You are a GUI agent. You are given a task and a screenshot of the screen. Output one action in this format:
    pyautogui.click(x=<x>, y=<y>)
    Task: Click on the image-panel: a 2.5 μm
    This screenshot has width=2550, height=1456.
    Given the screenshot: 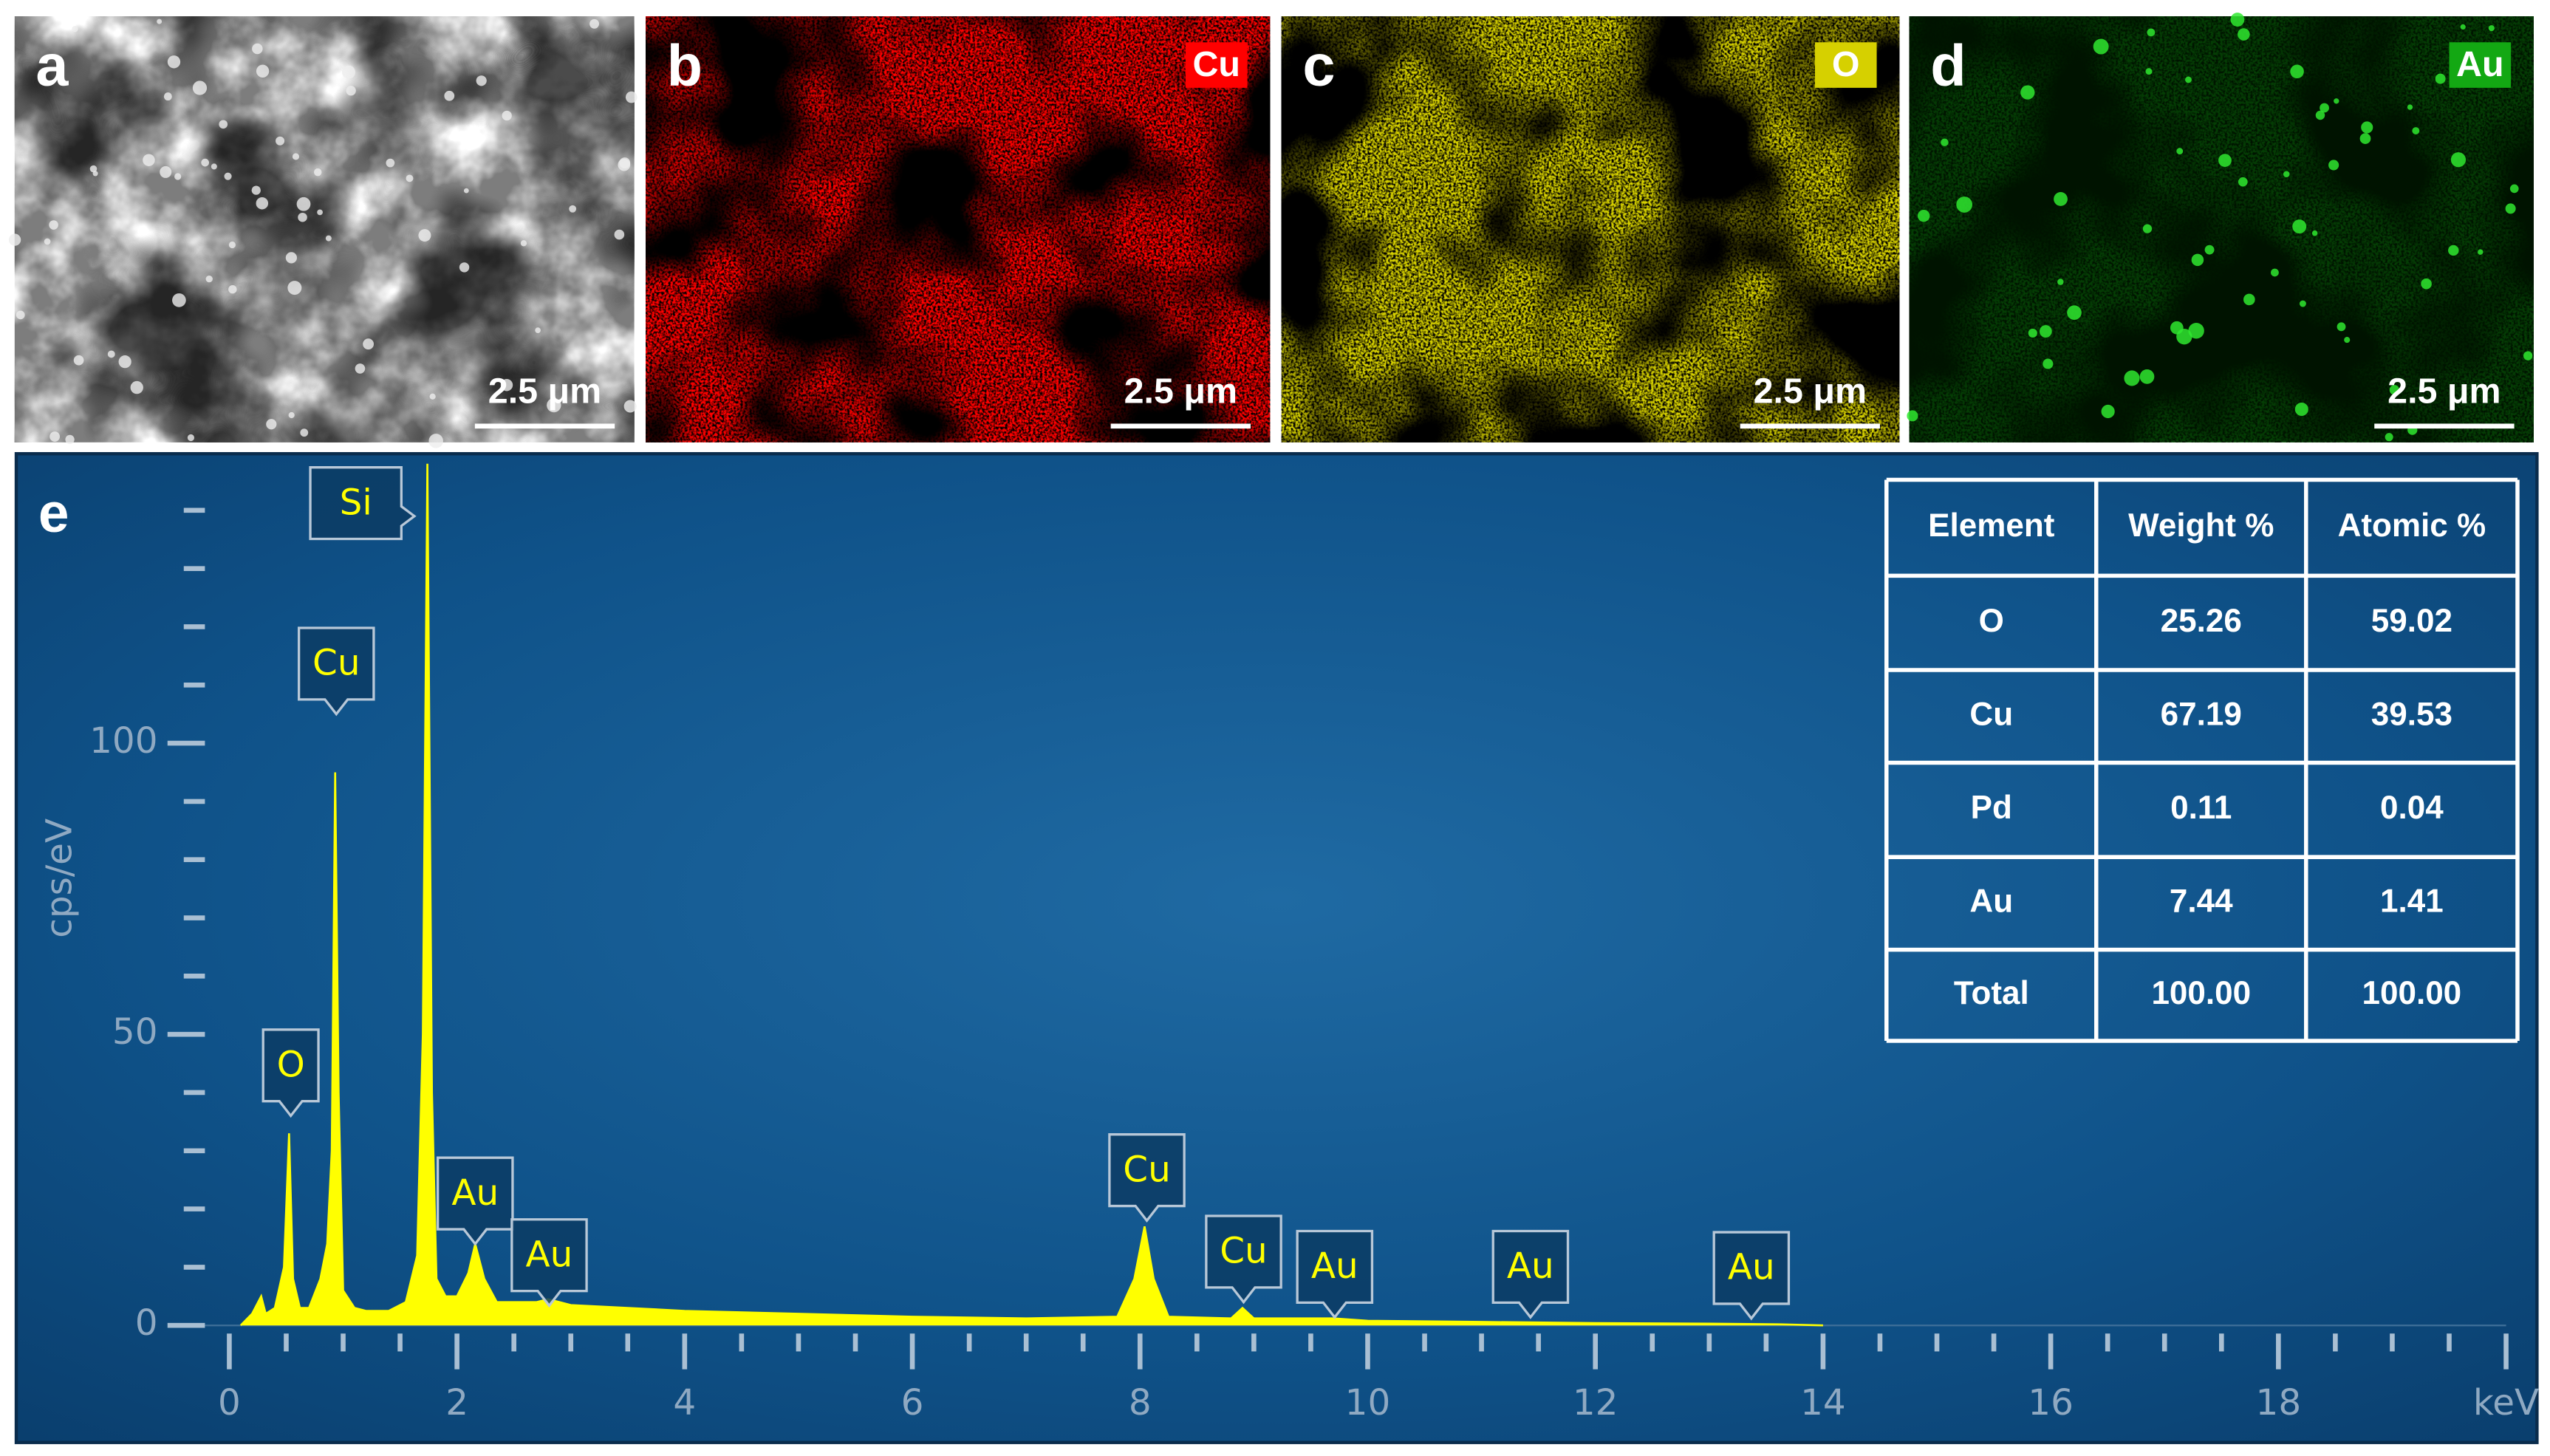 What is the action you would take?
    pyautogui.click(x=323, y=232)
    